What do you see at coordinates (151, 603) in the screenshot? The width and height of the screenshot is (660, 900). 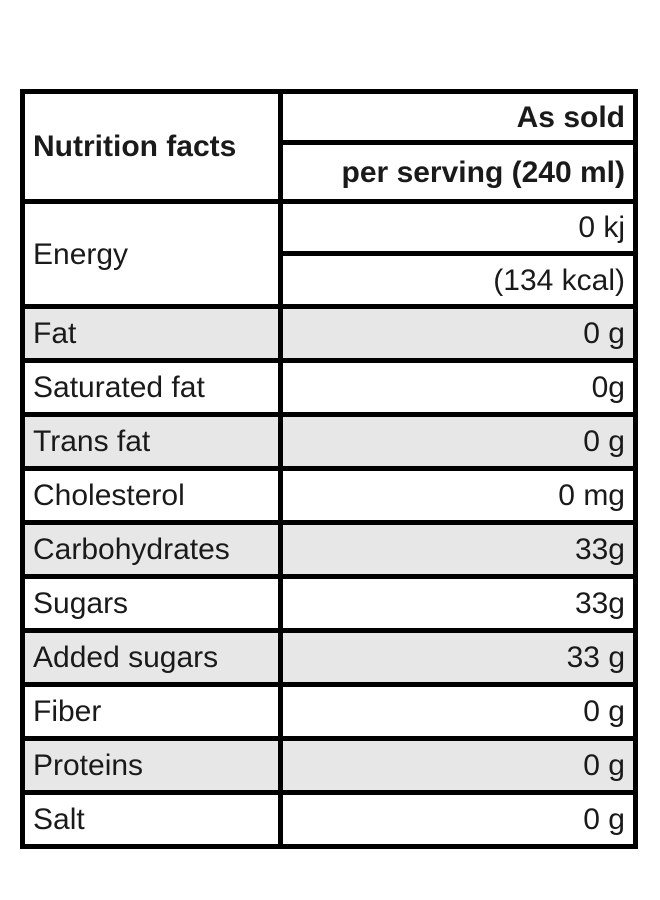 I see `nutrient-label: Sugars` at bounding box center [151, 603].